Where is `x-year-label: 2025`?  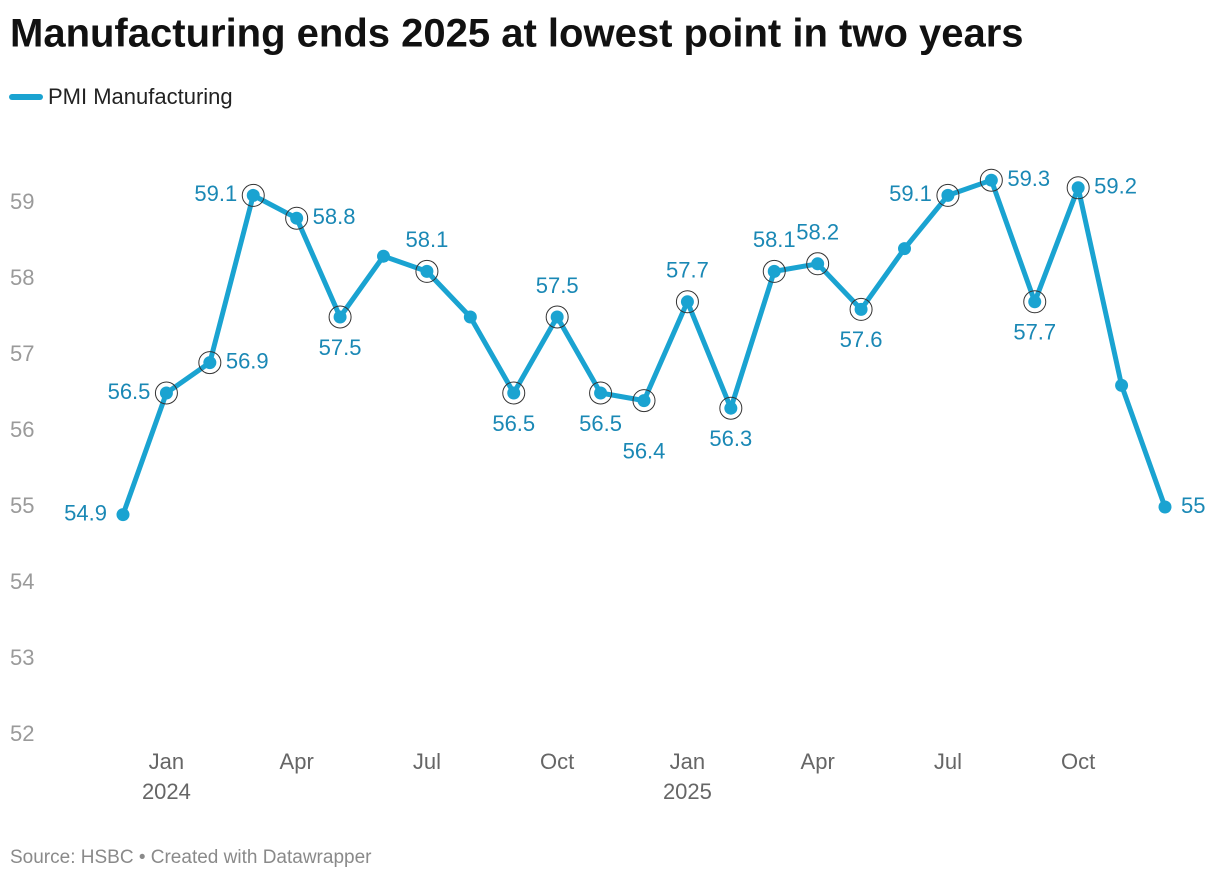
x-year-label: 2025 is located at coordinates (687, 791).